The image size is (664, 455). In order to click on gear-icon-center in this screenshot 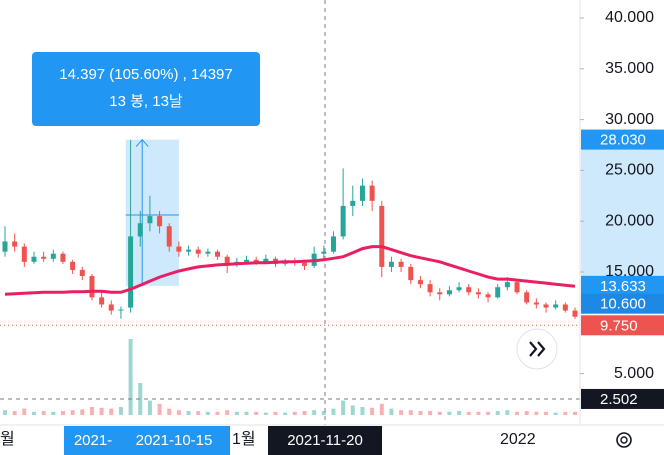, I will do `click(624, 440)`.